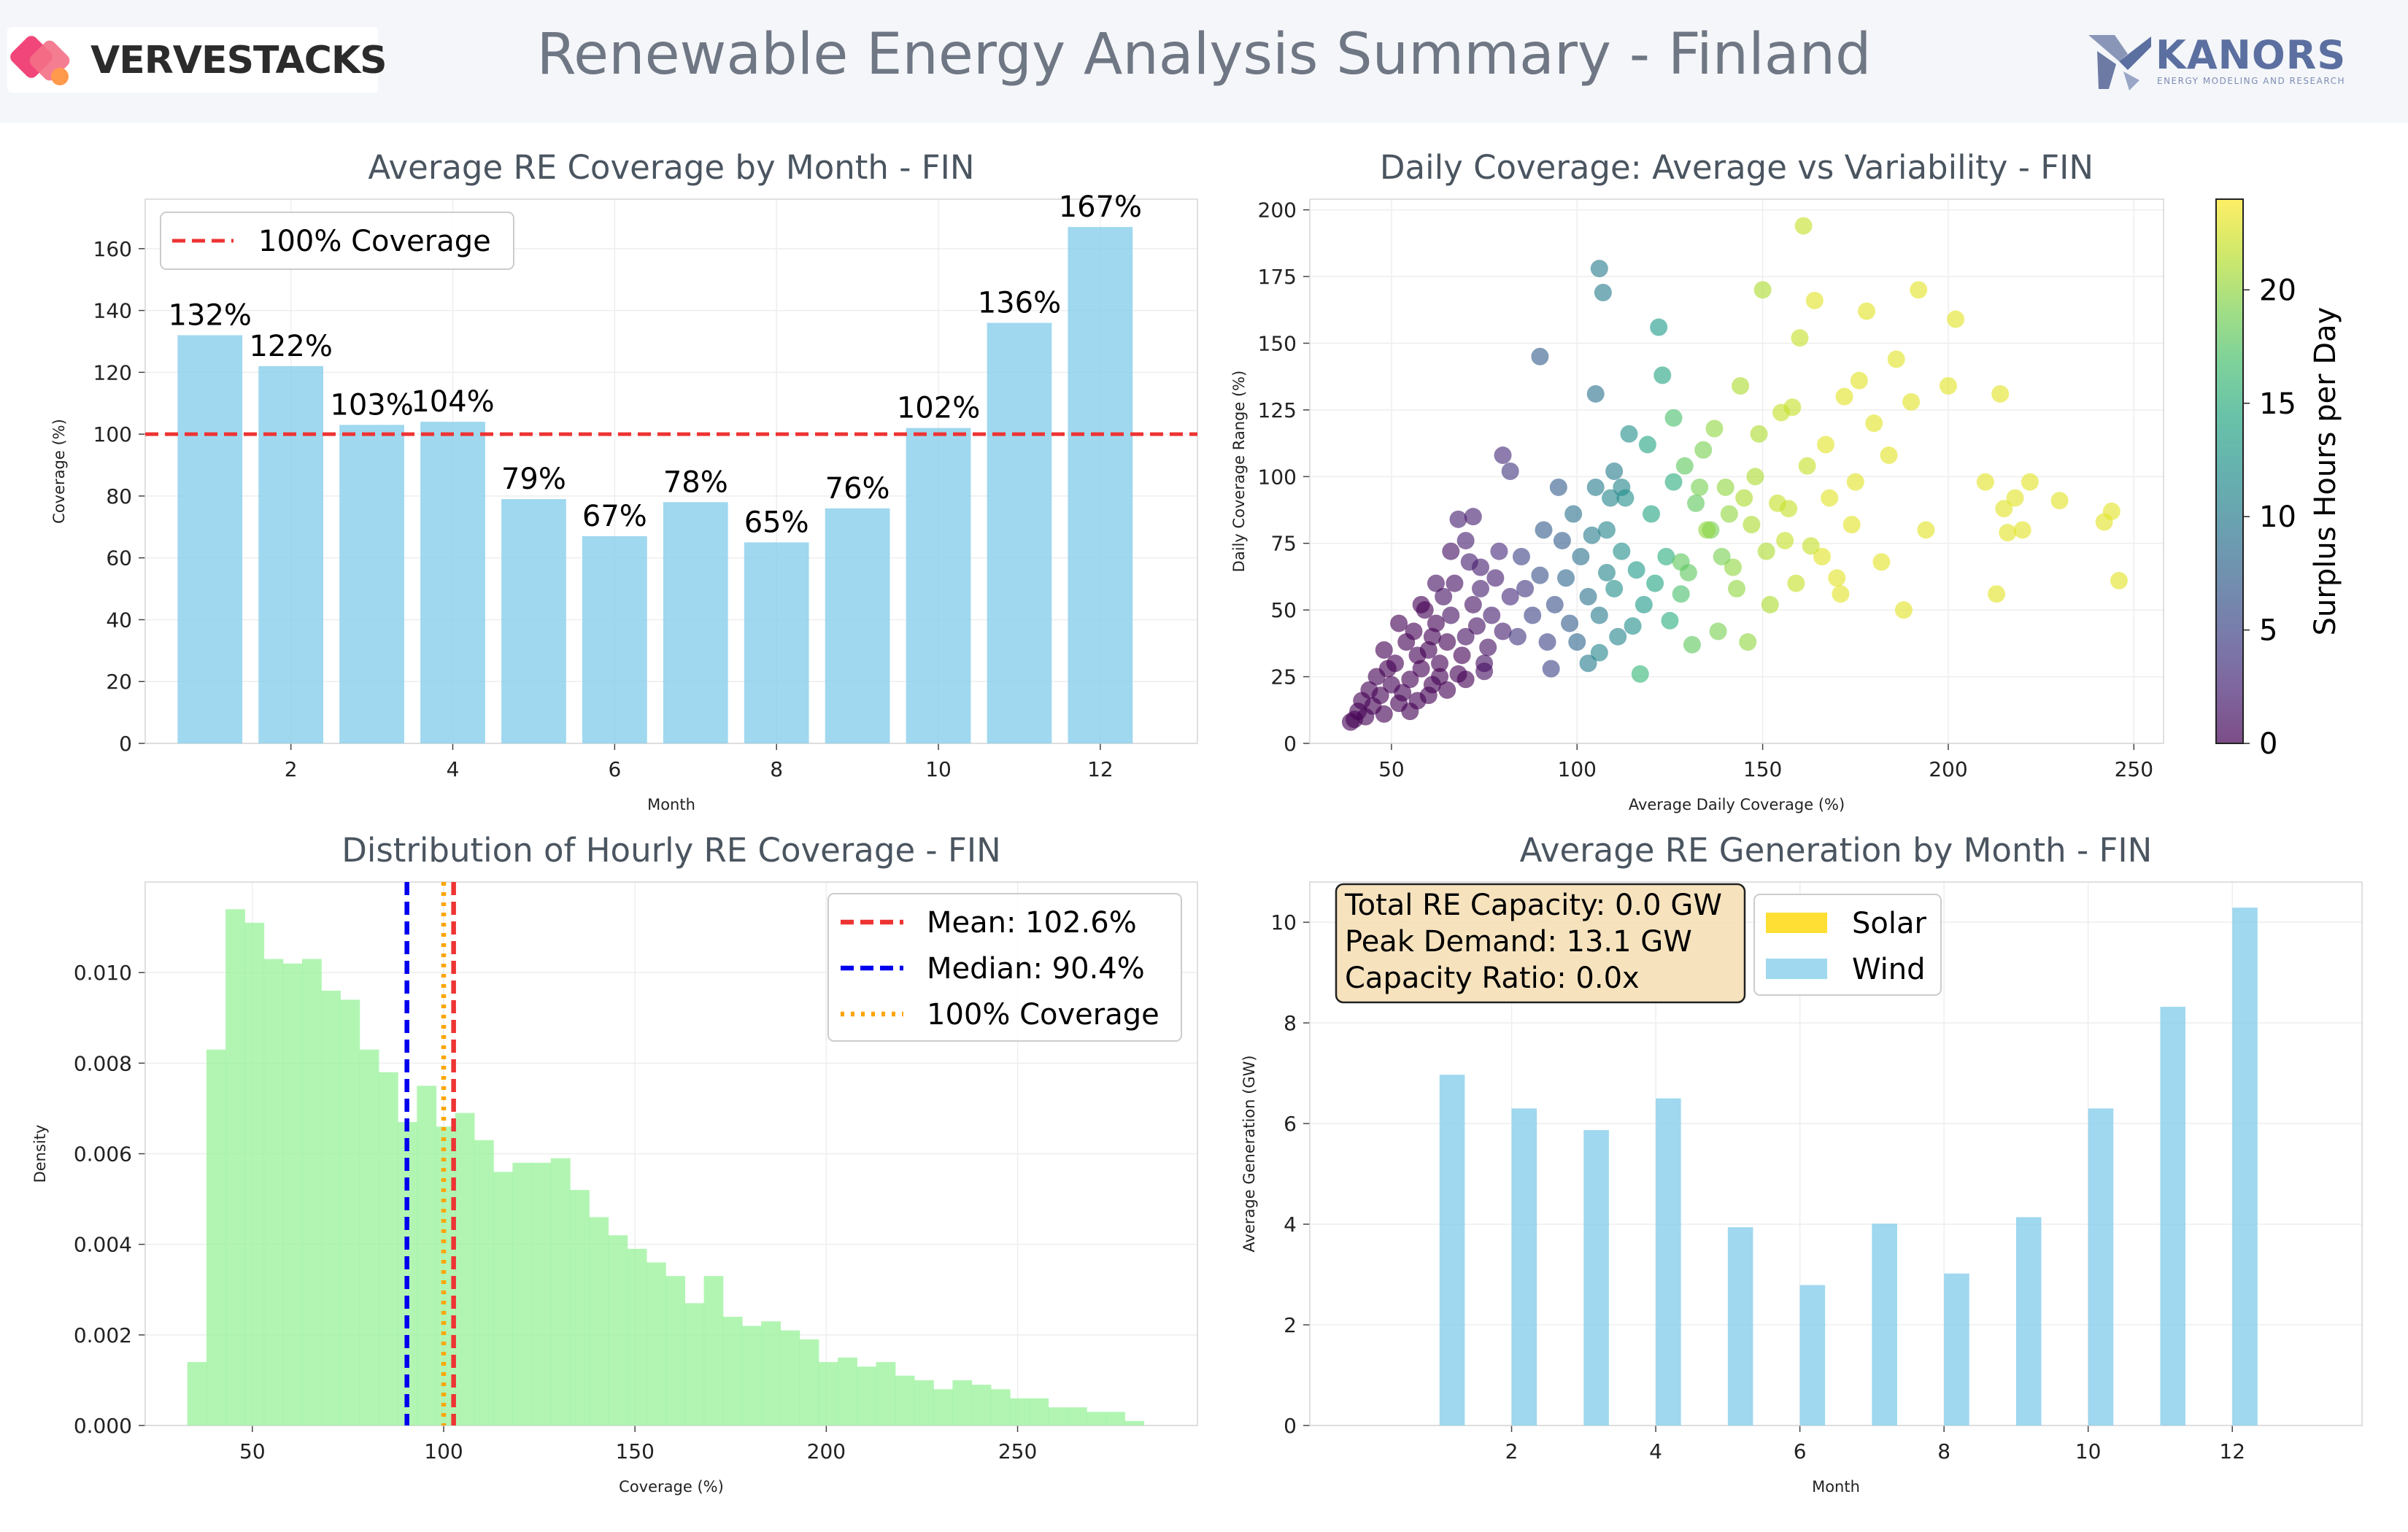  What do you see at coordinates (40, 1154) in the screenshot?
I see `y-axis-label: Density` at bounding box center [40, 1154].